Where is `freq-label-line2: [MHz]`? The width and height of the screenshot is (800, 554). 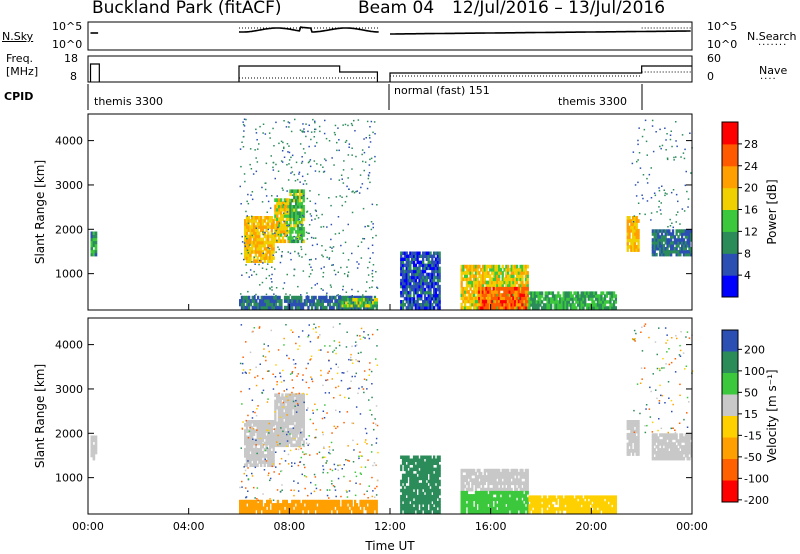 freq-label-line2: [MHz] is located at coordinates (22, 71).